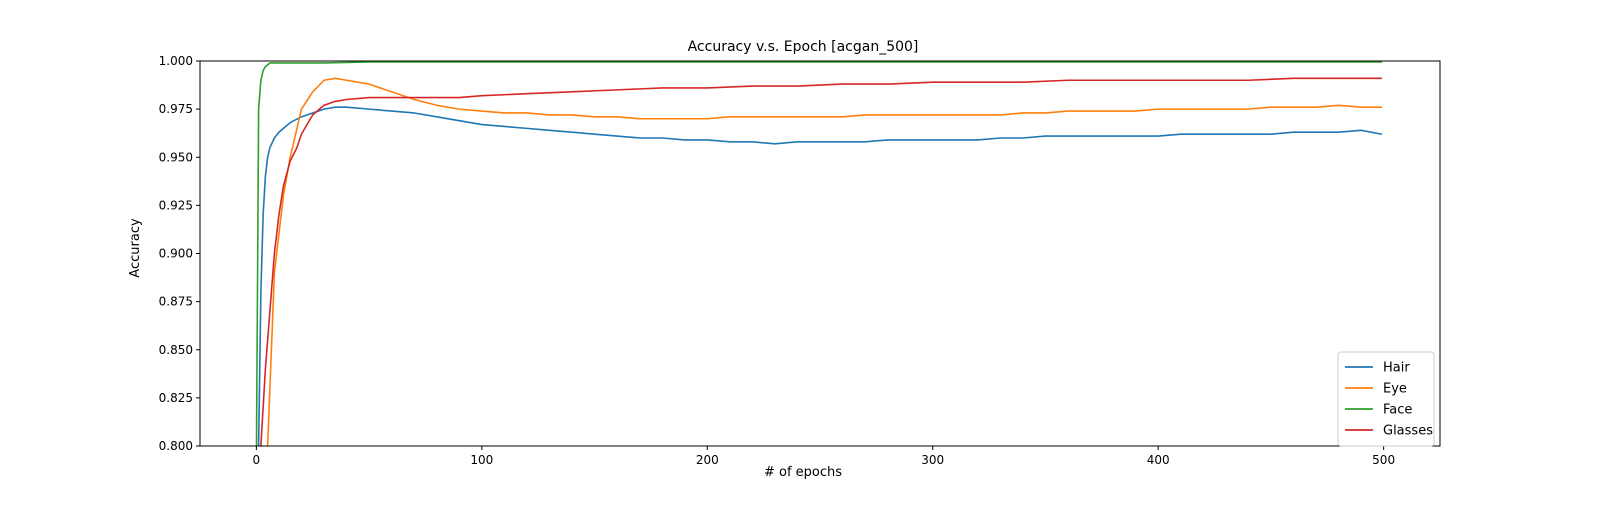  Describe the element at coordinates (176, 350) in the screenshot. I see `y-tick-label: 0.850` at that location.